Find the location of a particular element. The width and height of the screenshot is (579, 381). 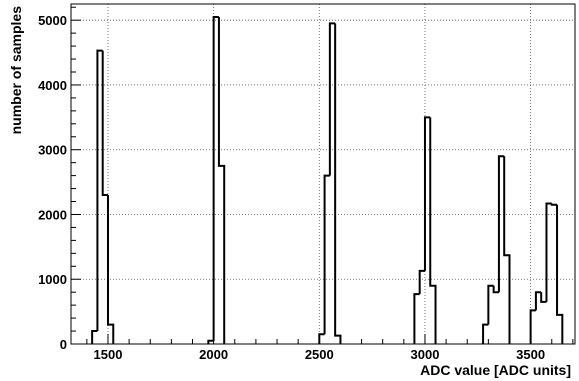

x-tick-label: 2500 is located at coordinates (319, 354).